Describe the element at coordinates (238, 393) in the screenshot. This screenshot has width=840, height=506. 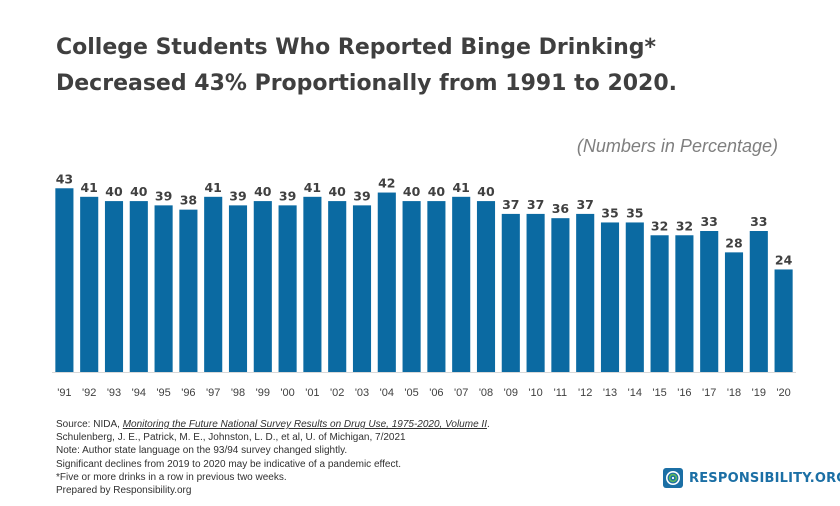
I see `x-tick-label-7: '98` at that location.